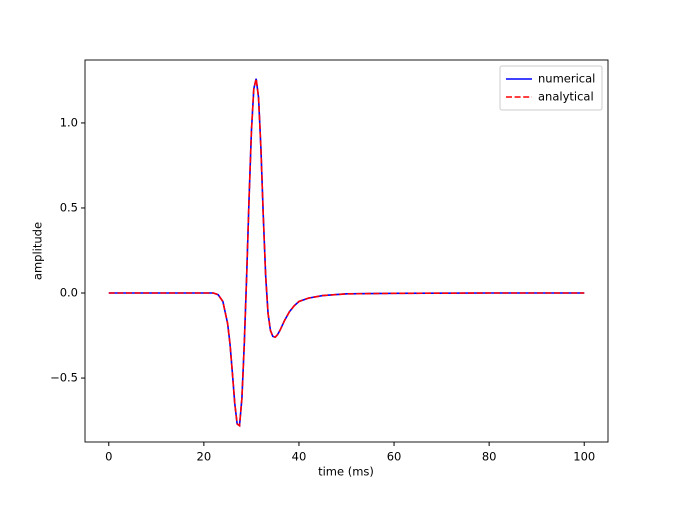  I want to click on y-tick-label: 1.0, so click(69, 122).